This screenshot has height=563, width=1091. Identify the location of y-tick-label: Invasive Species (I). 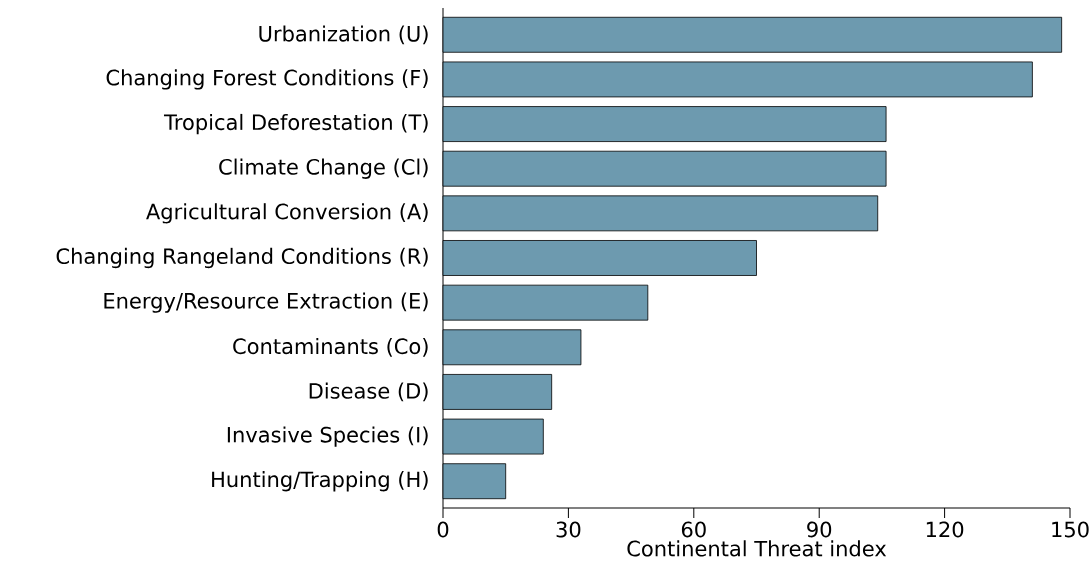
(327, 436).